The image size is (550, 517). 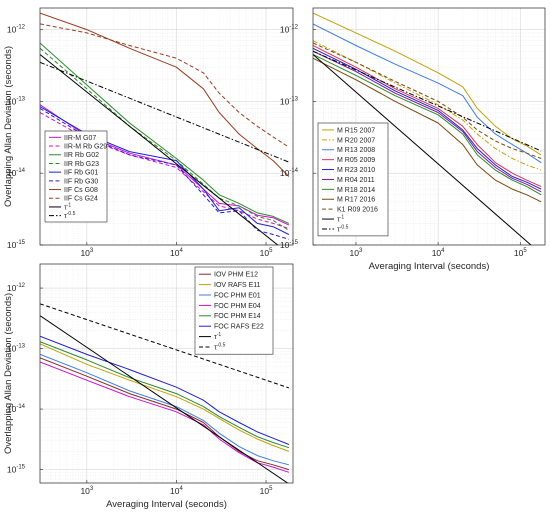 I want to click on series-line-iif-cs-g24, so click(x=165, y=85).